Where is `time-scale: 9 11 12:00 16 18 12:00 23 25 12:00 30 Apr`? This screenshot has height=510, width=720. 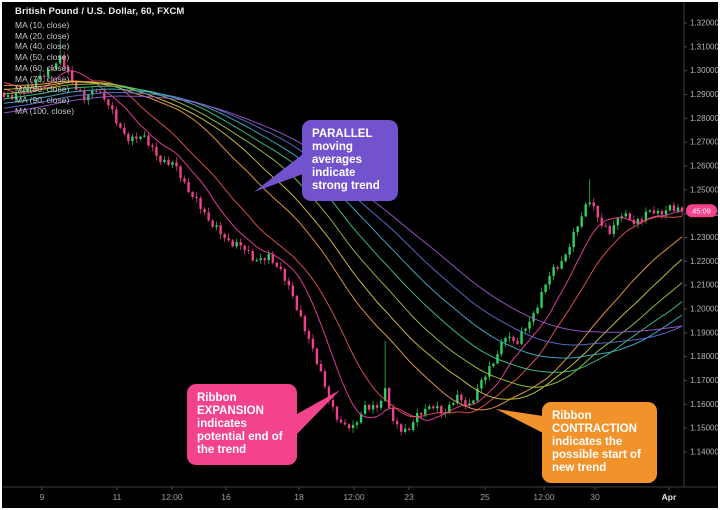 time-scale: 9 11 12:00 16 18 12:00 23 25 12:00 30 Apr is located at coordinates (358, 494).